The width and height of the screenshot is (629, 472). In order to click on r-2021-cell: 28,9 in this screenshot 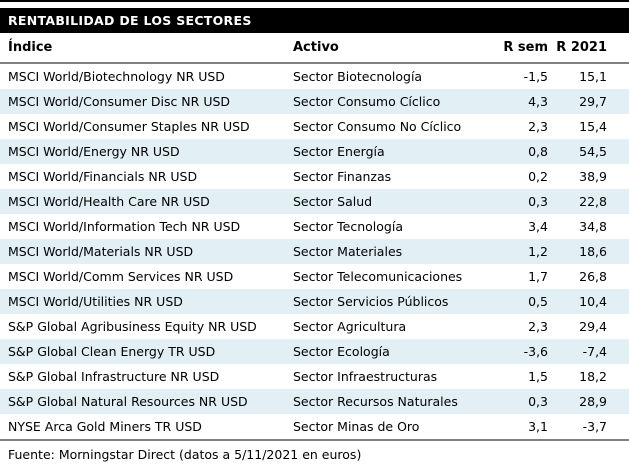, I will do `click(593, 401)`.